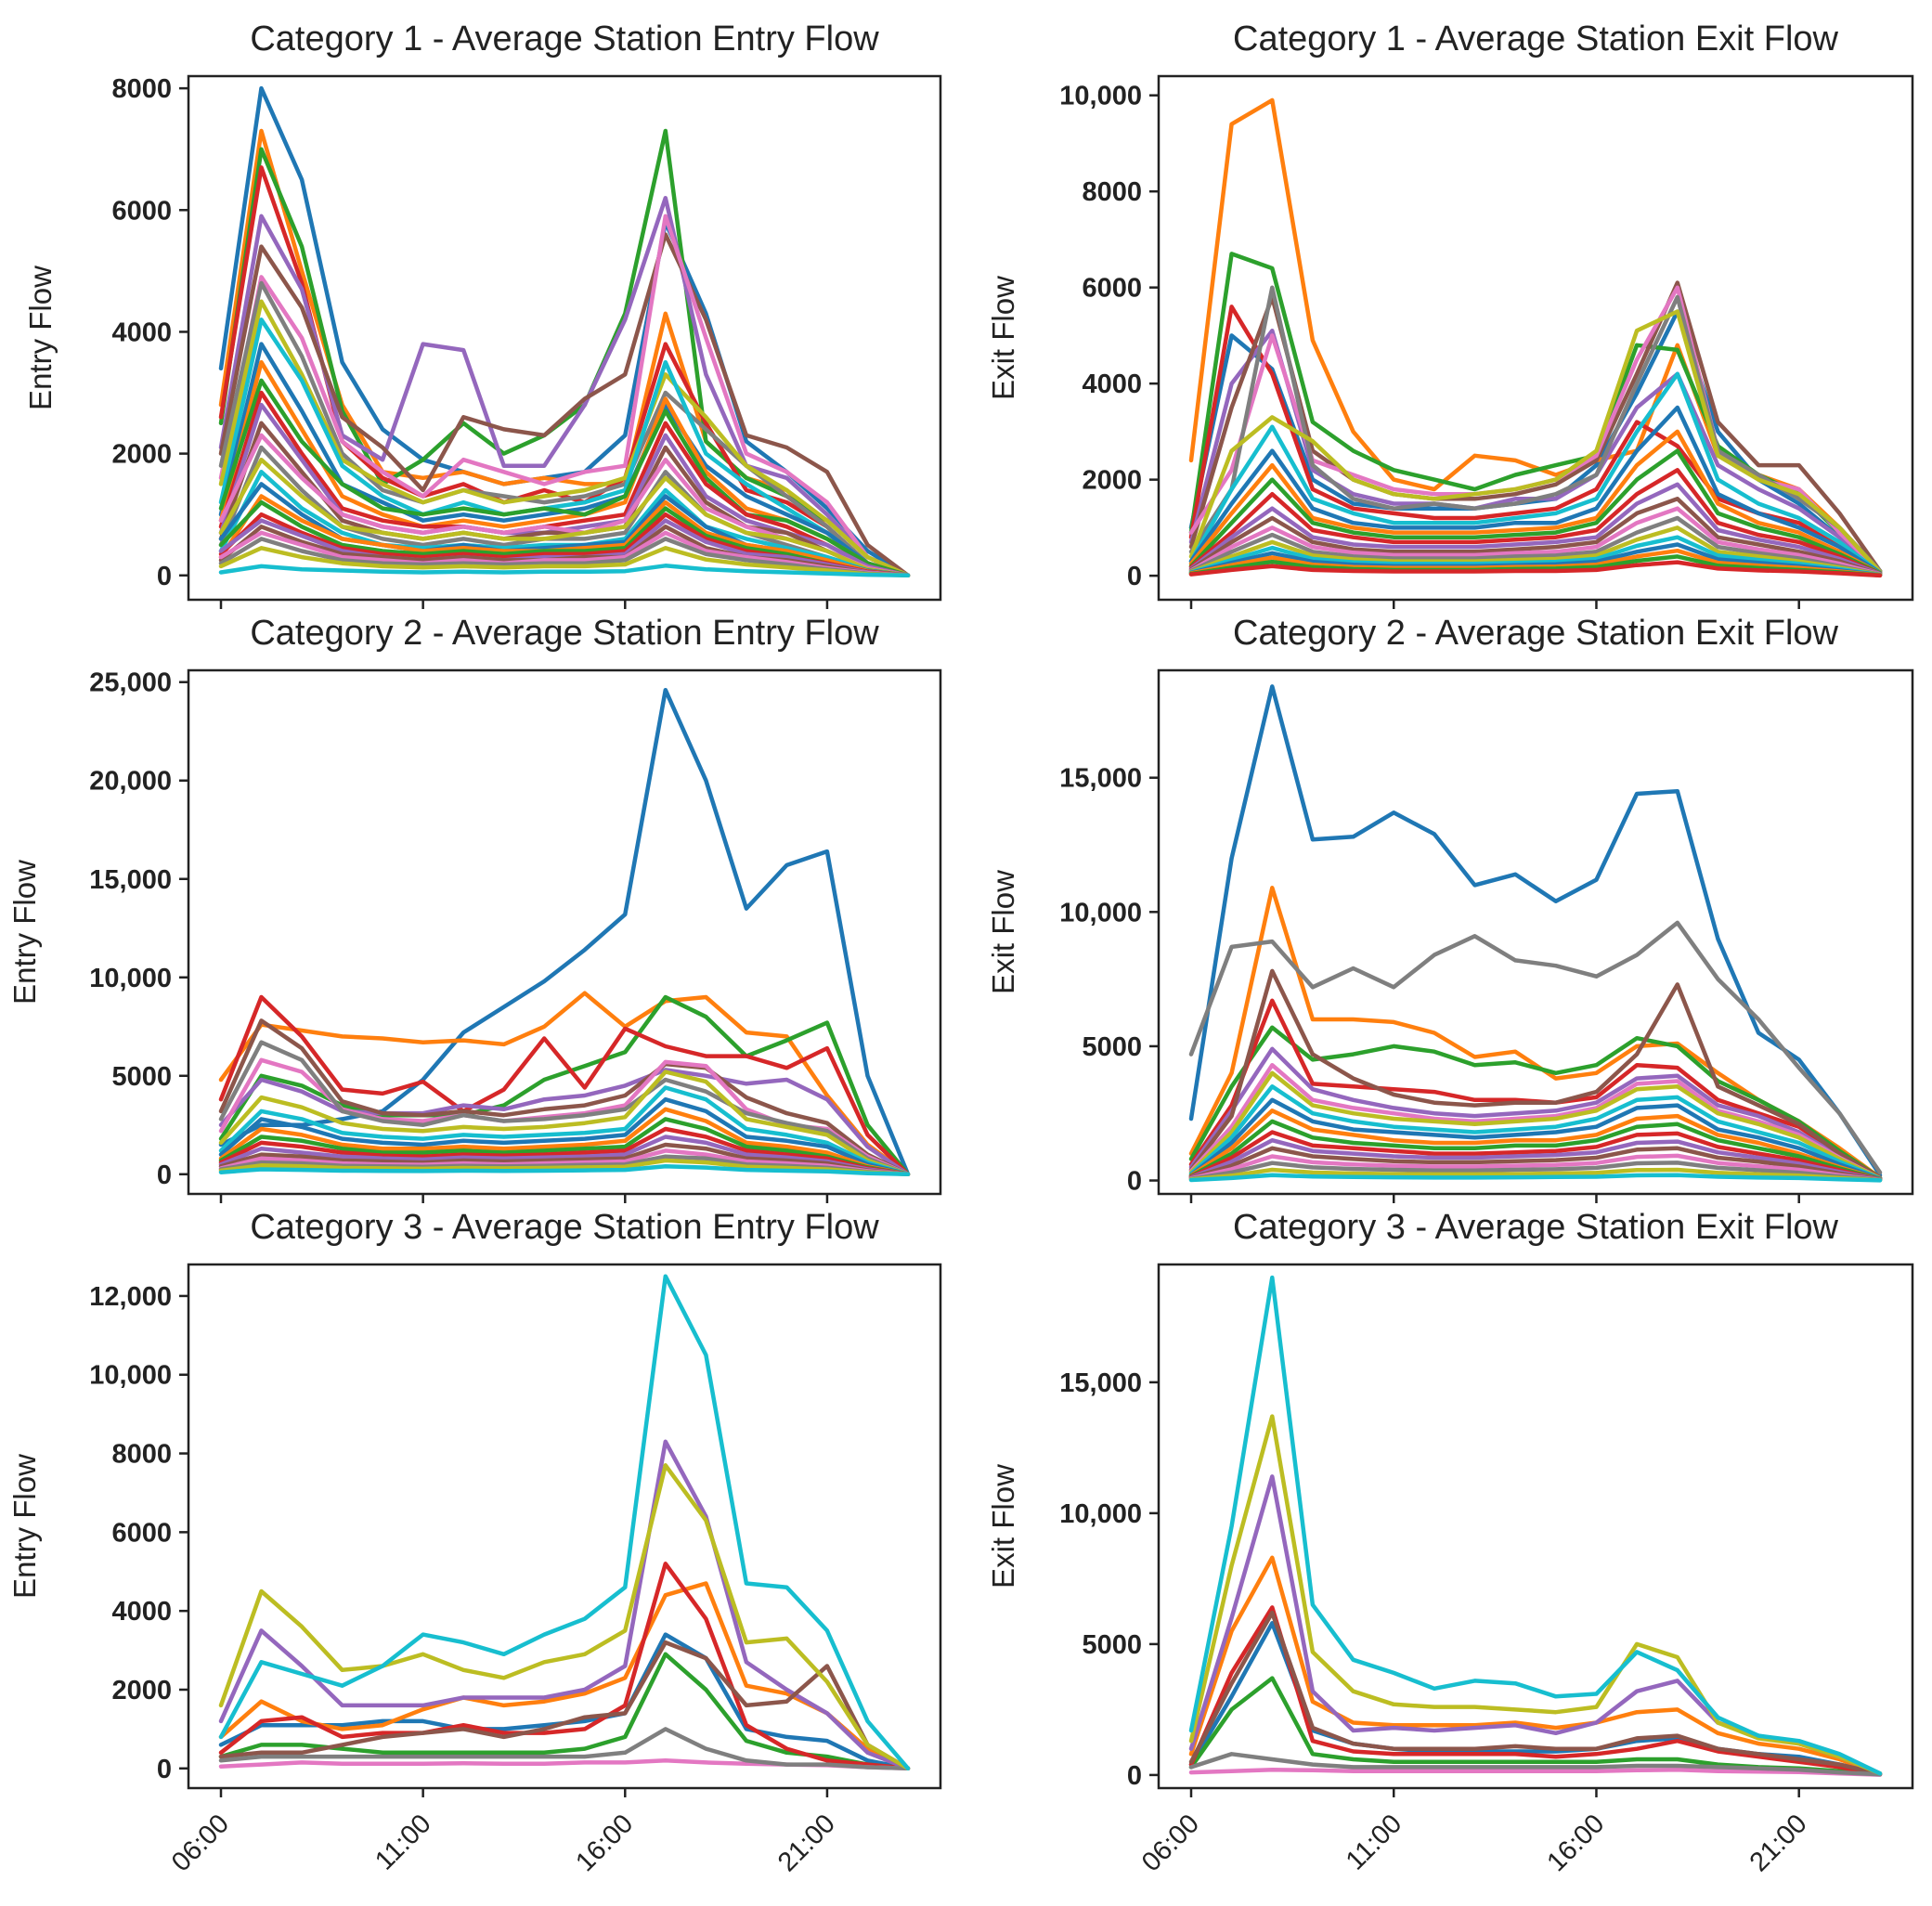 This screenshot has height=1906, width=1932. Describe the element at coordinates (1575, 1843) in the screenshot. I see `x-tick-label: 16:00` at that location.